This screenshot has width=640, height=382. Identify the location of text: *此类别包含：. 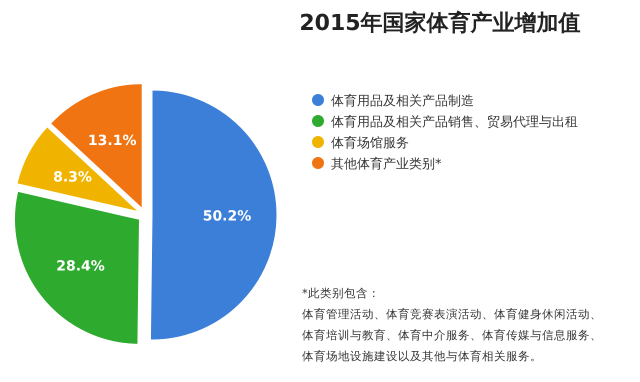
(341, 293).